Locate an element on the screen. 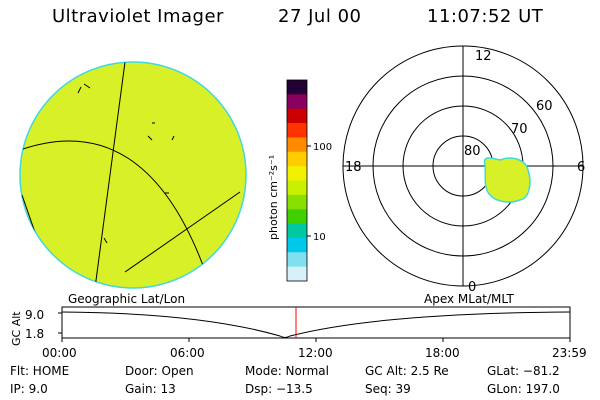 The width and height of the screenshot is (600, 400). status-gain: Gain: 13 is located at coordinates (150, 389).